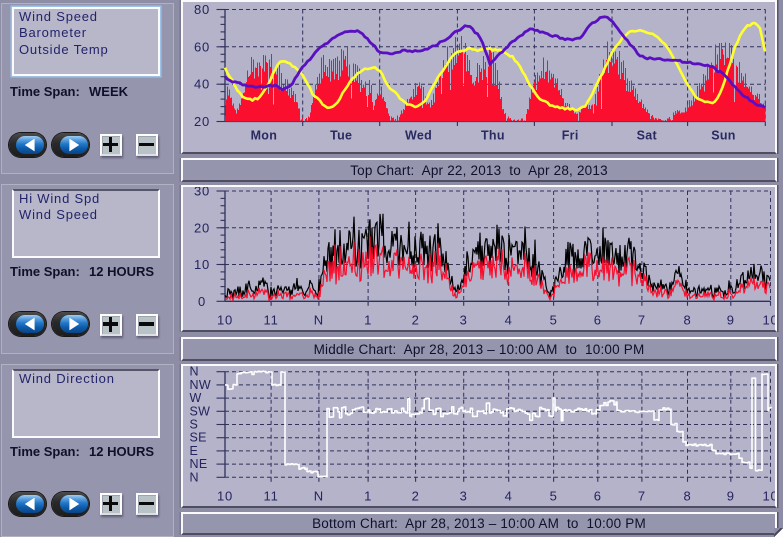 Image resolution: width=783 pixels, height=537 pixels. Describe the element at coordinates (194, 424) in the screenshot. I see `svg-text: S` at that location.